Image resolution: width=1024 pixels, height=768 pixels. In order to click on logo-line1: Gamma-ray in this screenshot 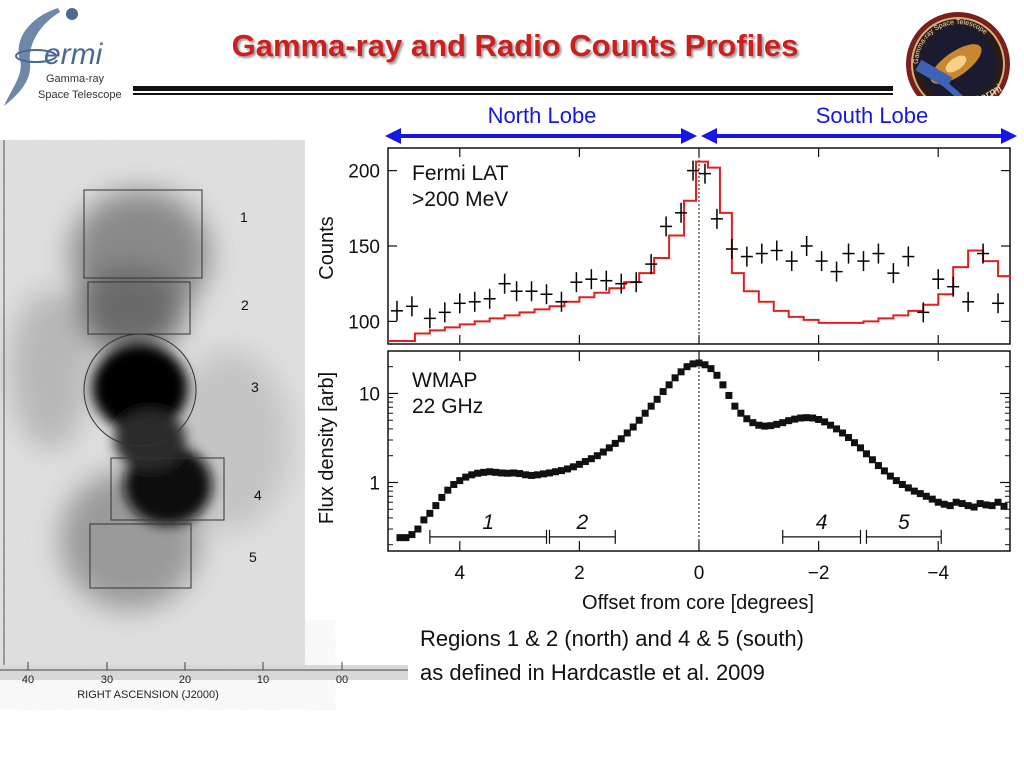, I will do `click(75, 79)`.